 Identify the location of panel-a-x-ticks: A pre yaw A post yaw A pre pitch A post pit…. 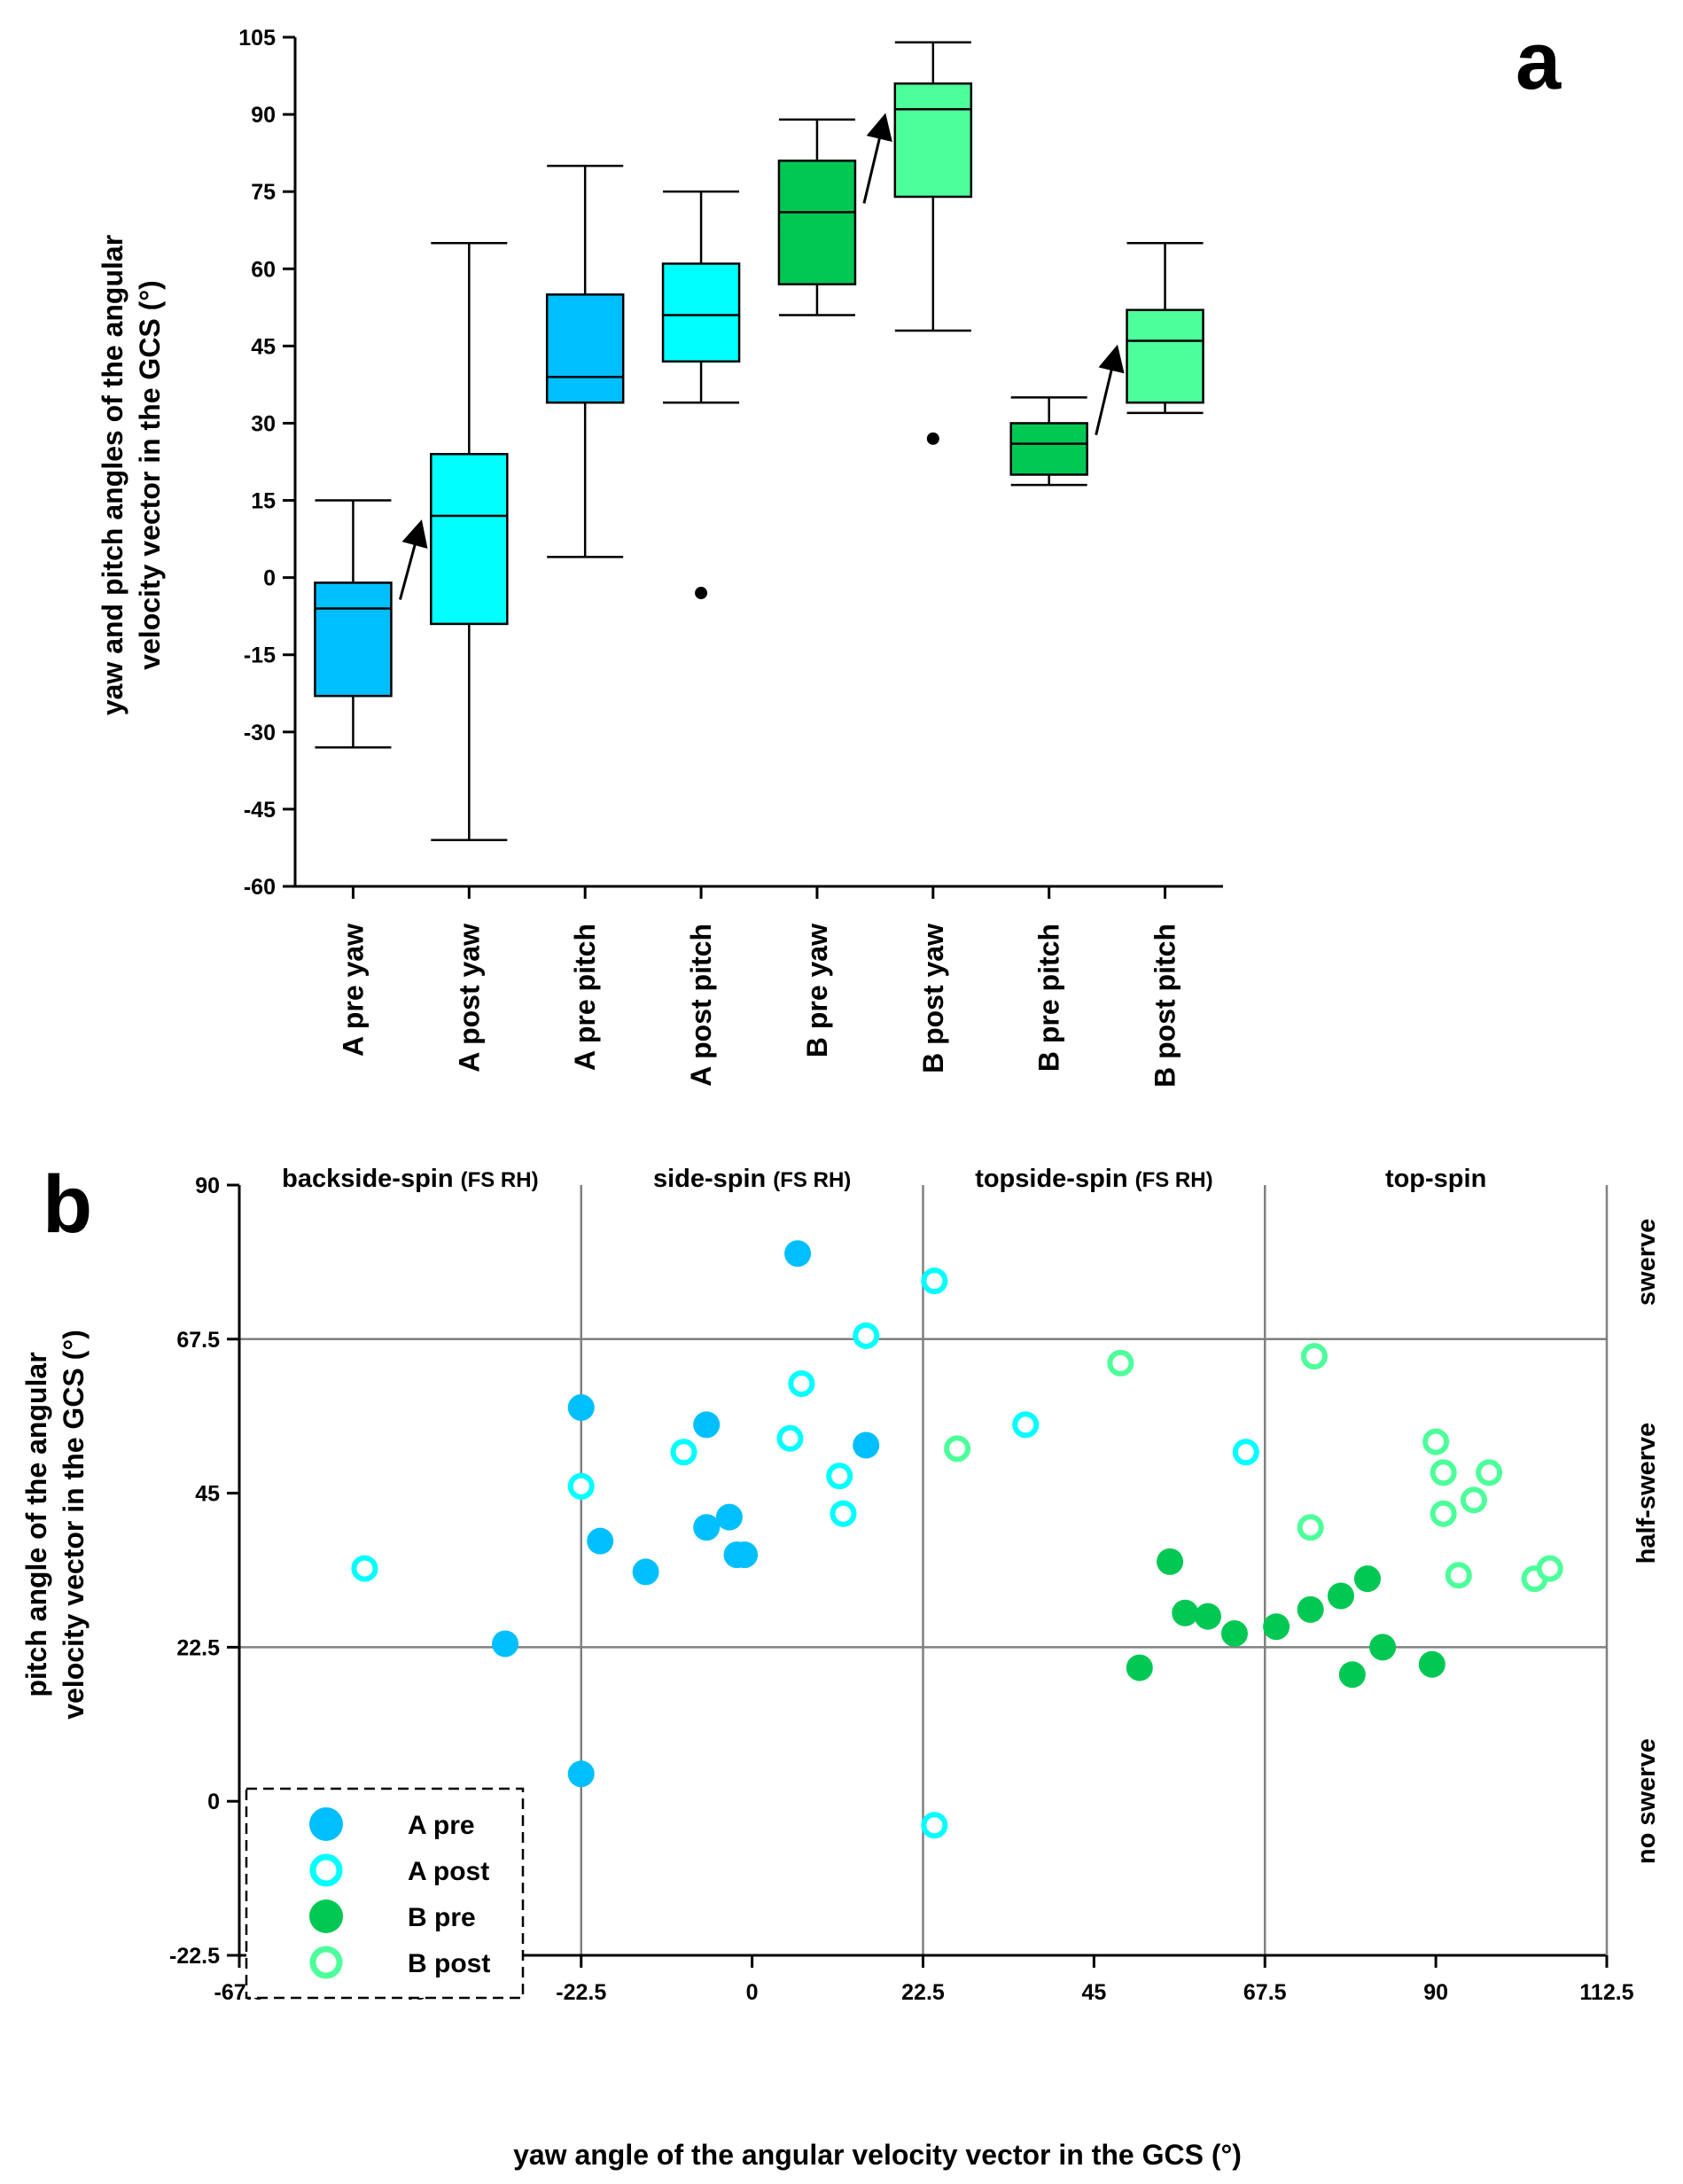
(759, 987).